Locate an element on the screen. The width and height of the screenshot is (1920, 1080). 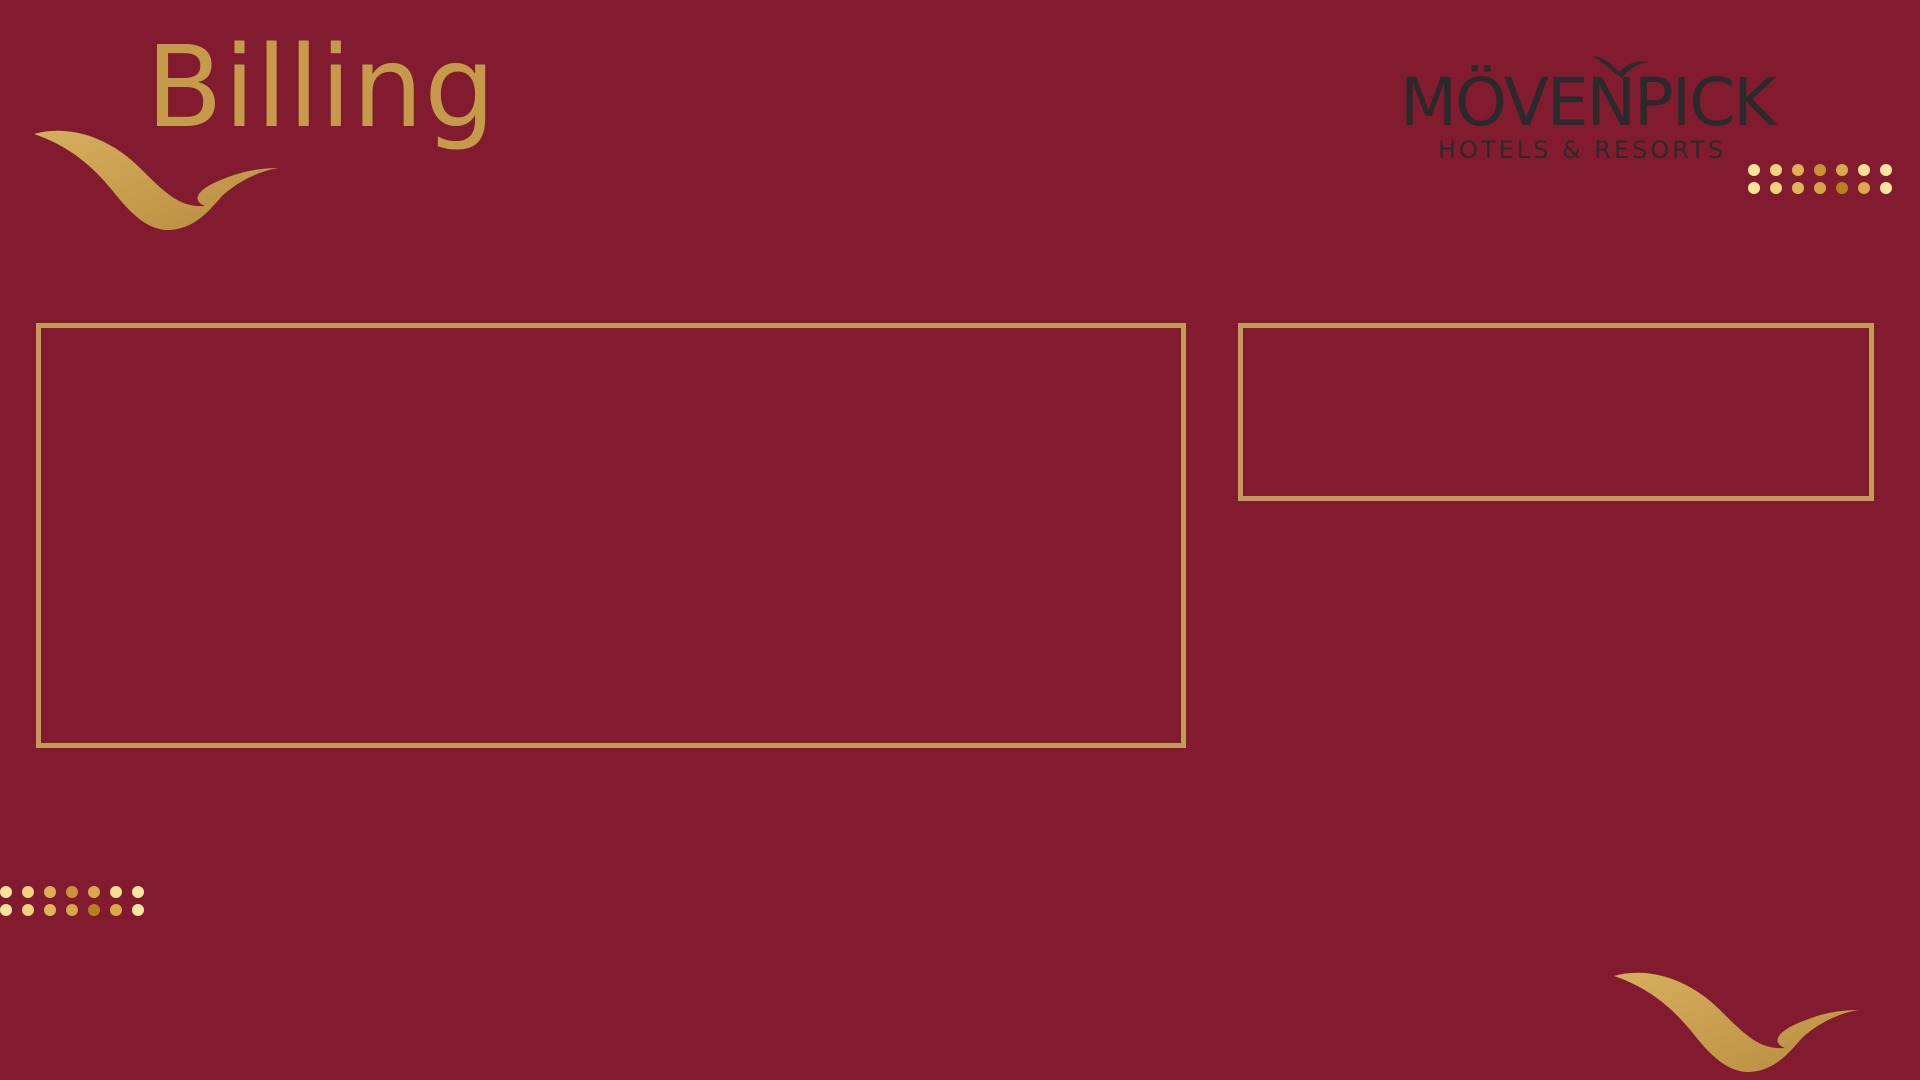
brand-name: MÖVENPICK is located at coordinates (1588, 102).